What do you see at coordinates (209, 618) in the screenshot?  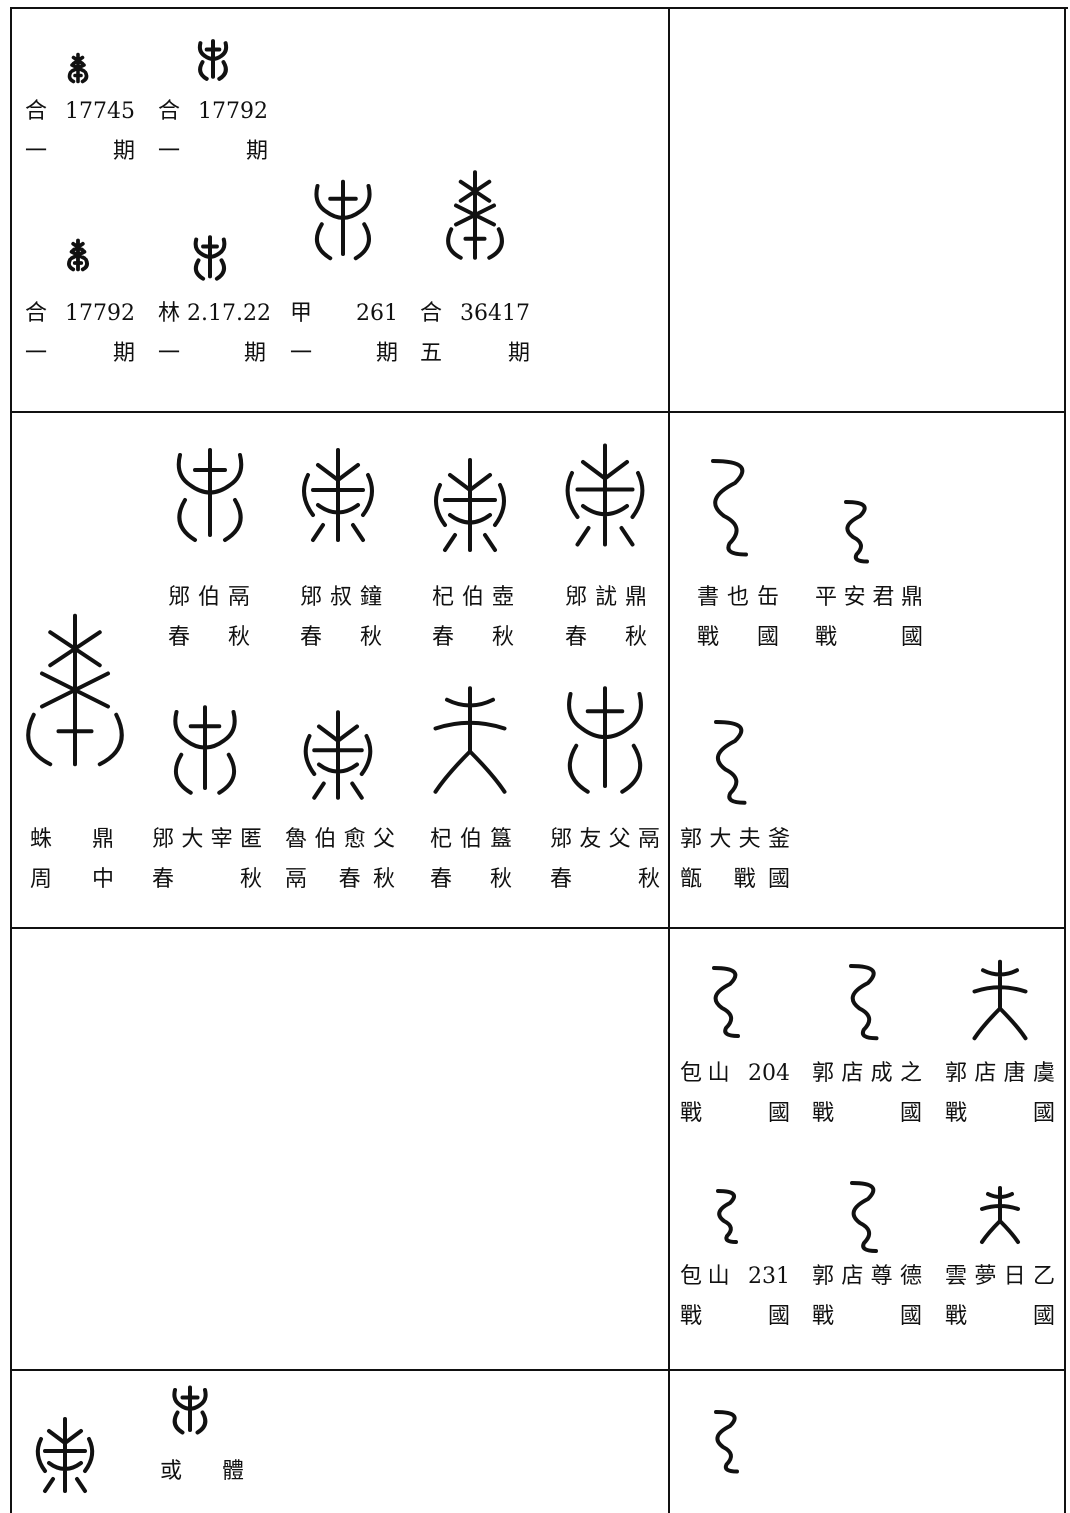 I see `glyph-caption: 郳伯鬲春 秋` at bounding box center [209, 618].